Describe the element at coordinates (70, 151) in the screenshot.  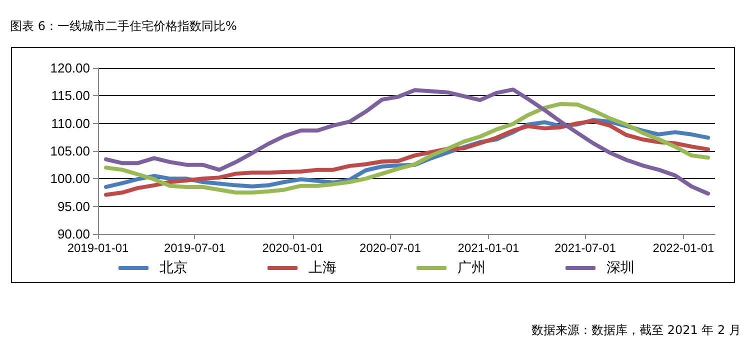
I see `y-tick-label: 105.00` at that location.